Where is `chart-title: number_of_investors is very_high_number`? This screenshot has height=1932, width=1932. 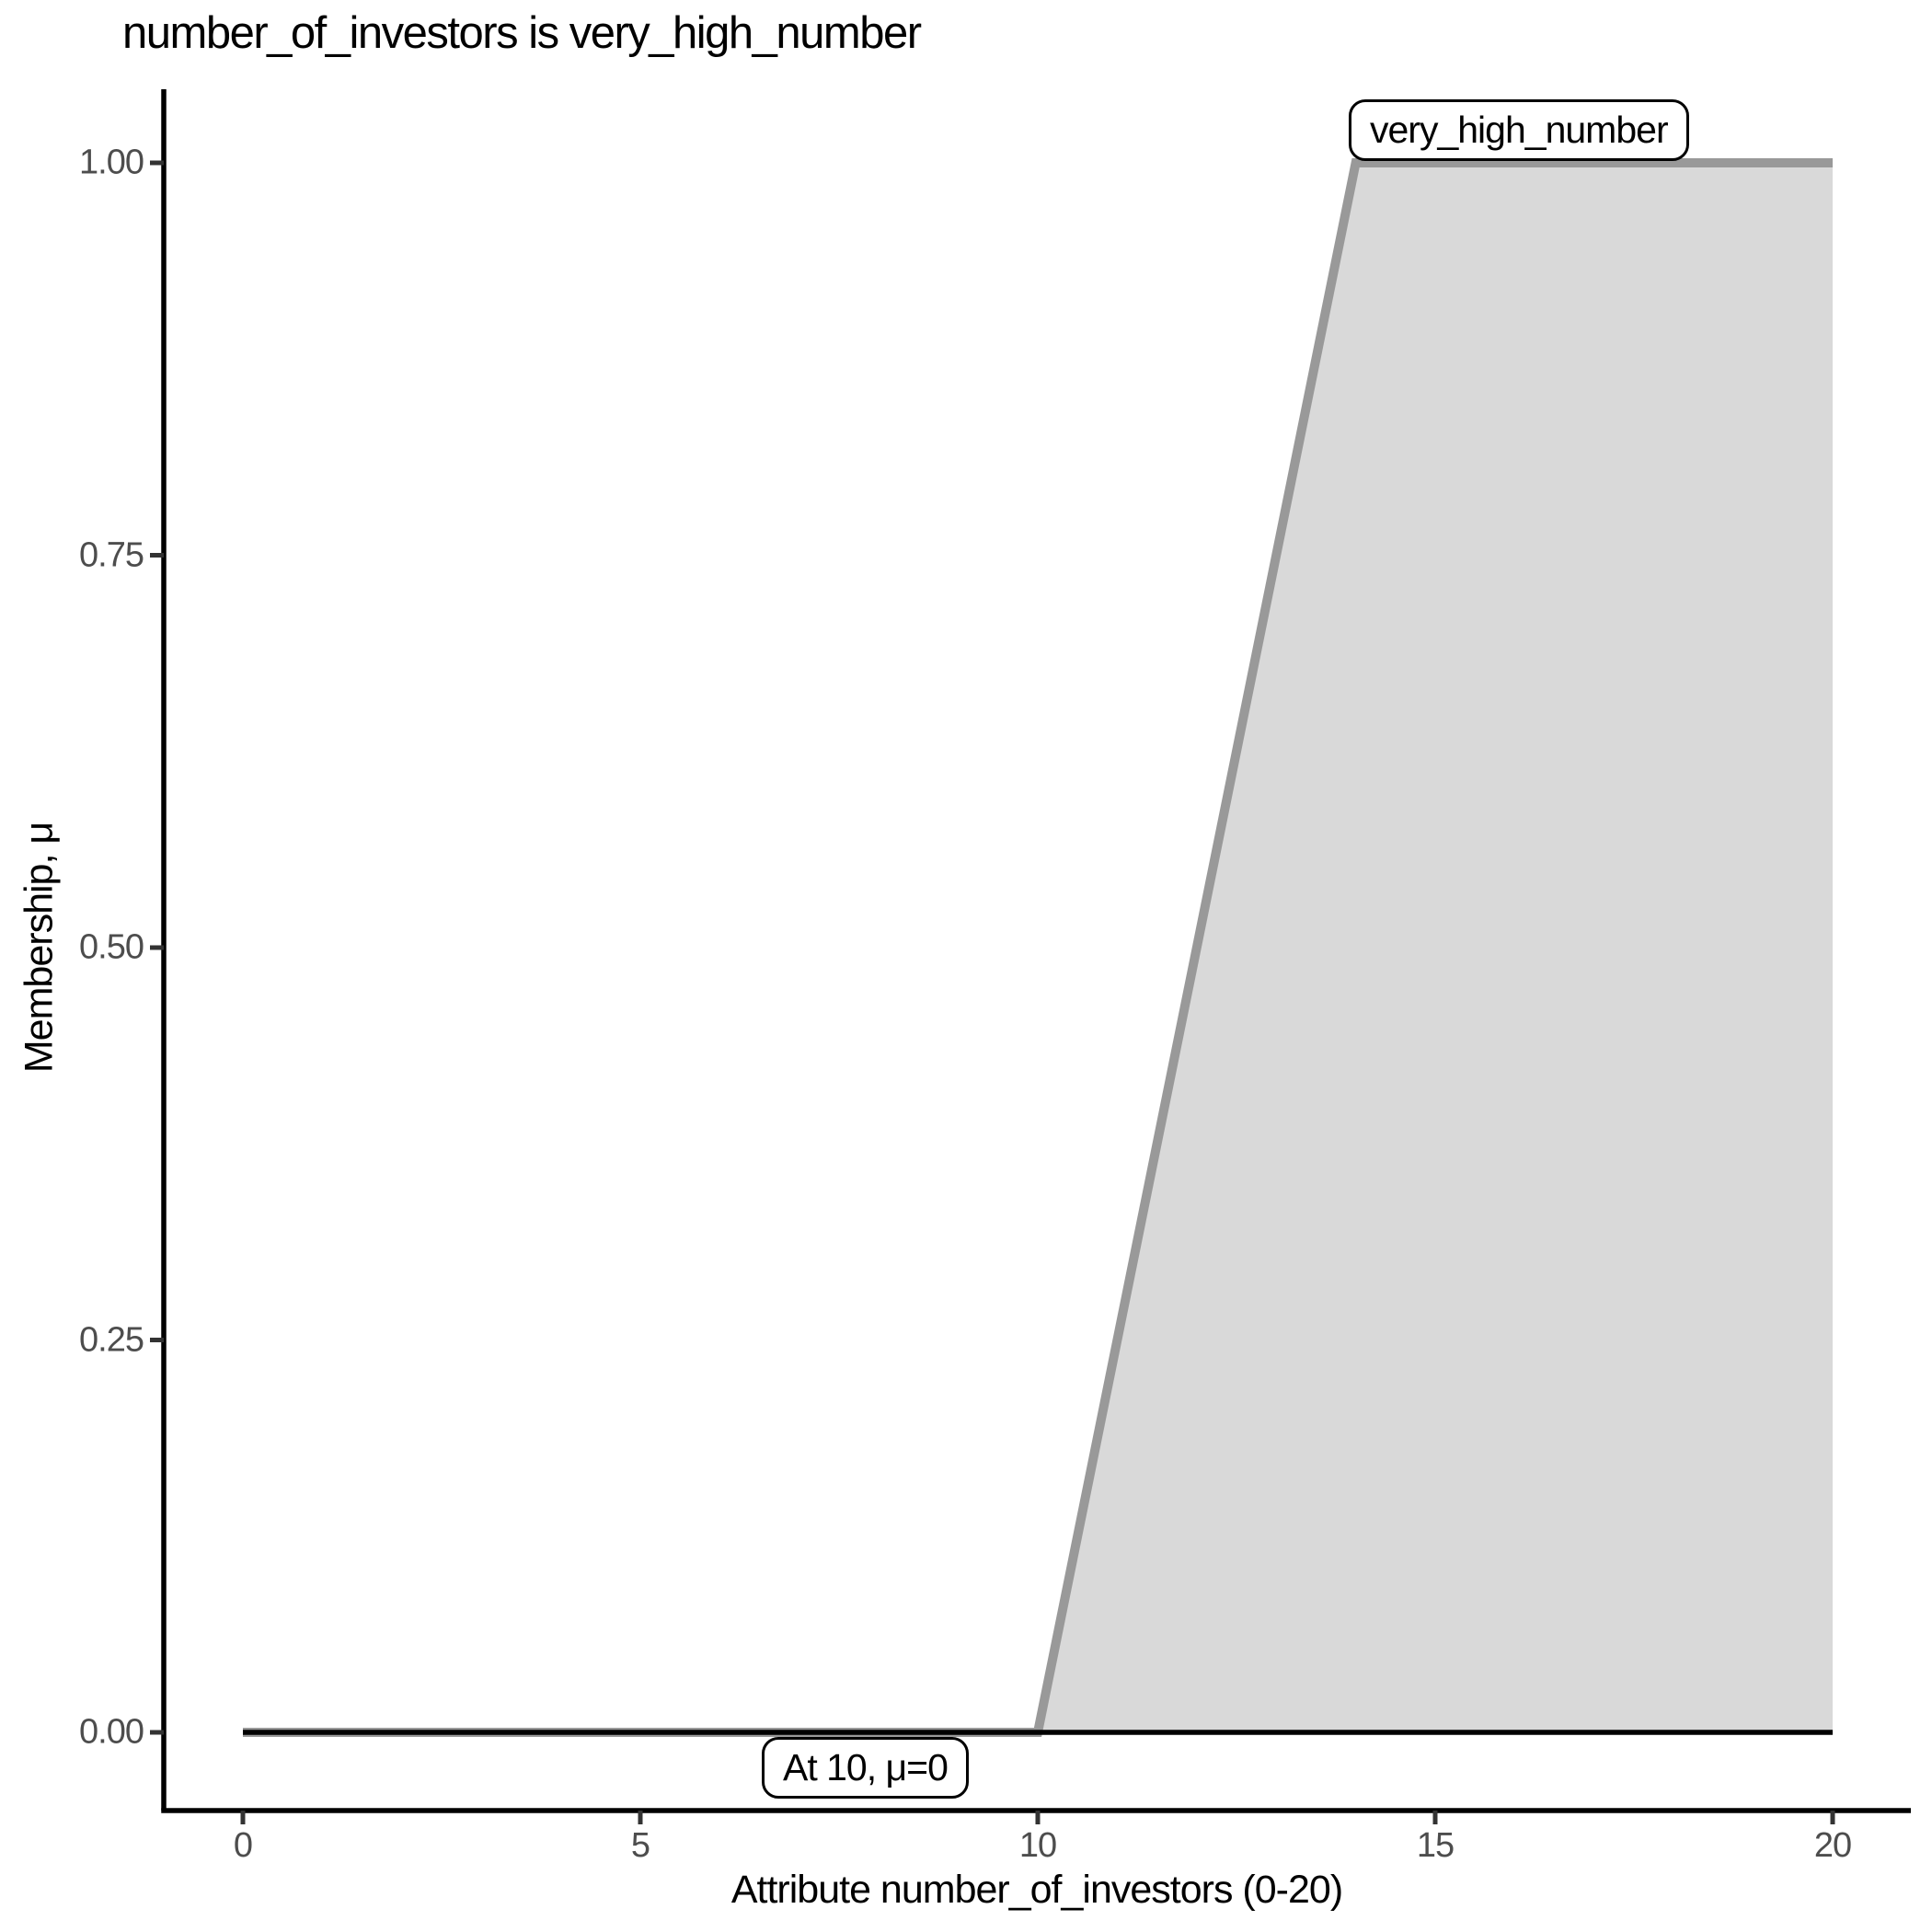
chart-title: number_of_investors is very_high_number is located at coordinates (522, 33).